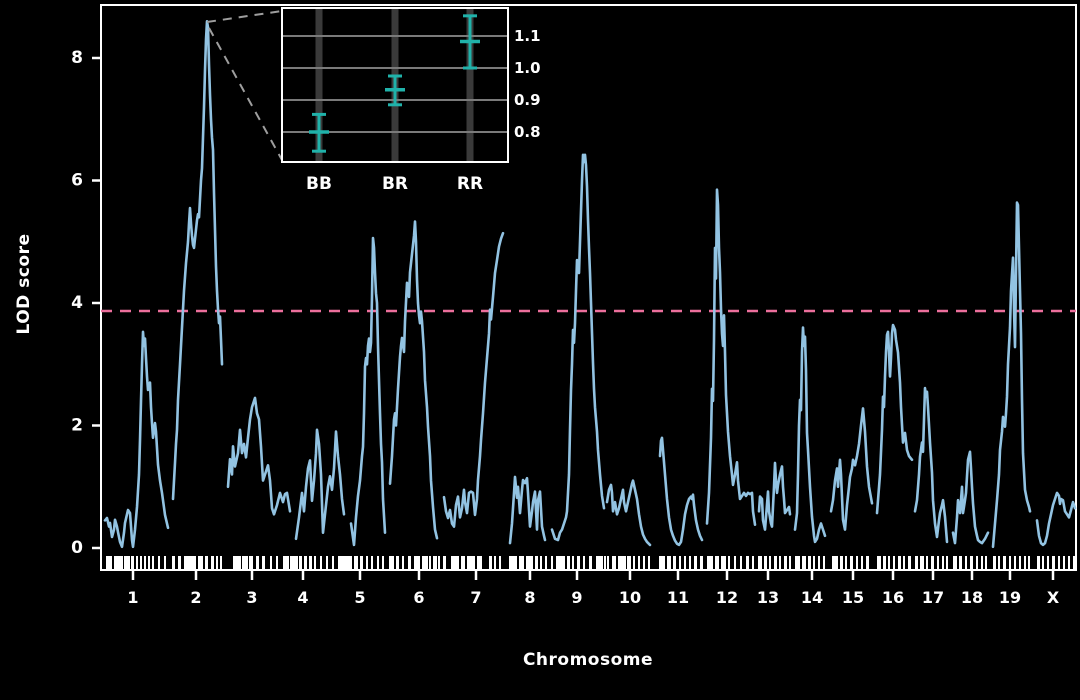  Describe the element at coordinates (302, 597) in the screenshot. I see `chromosome-label: 4` at that location.